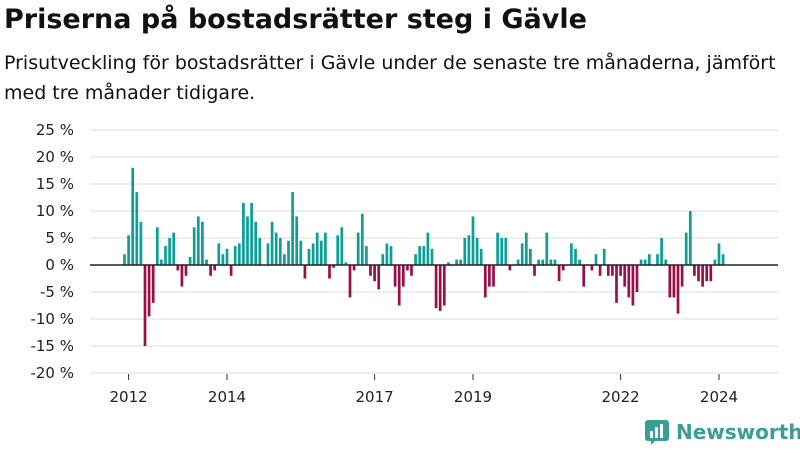 The image size is (800, 450). Describe the element at coordinates (55, 130) in the screenshot. I see `y-tick-label: 25 %` at that location.